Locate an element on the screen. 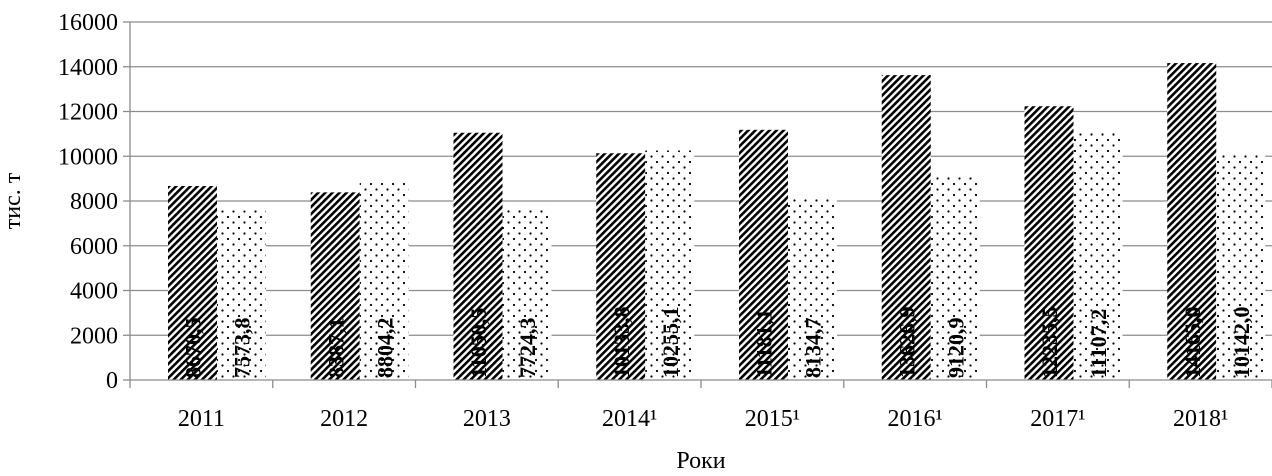 This screenshot has width=1272, height=476. y-tick-label: 14000 is located at coordinates (88, 68).